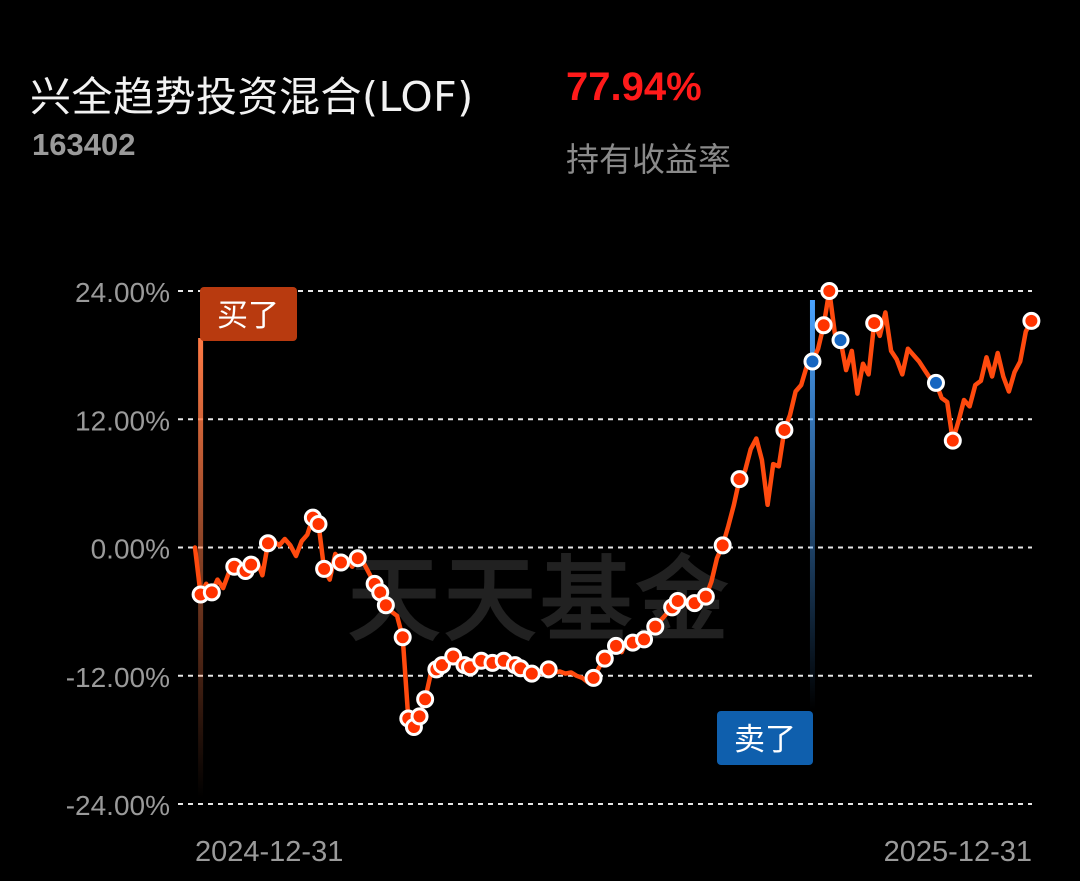 The image size is (1080, 881). I want to click on y-tick-label: -12.00%, so click(118, 677).